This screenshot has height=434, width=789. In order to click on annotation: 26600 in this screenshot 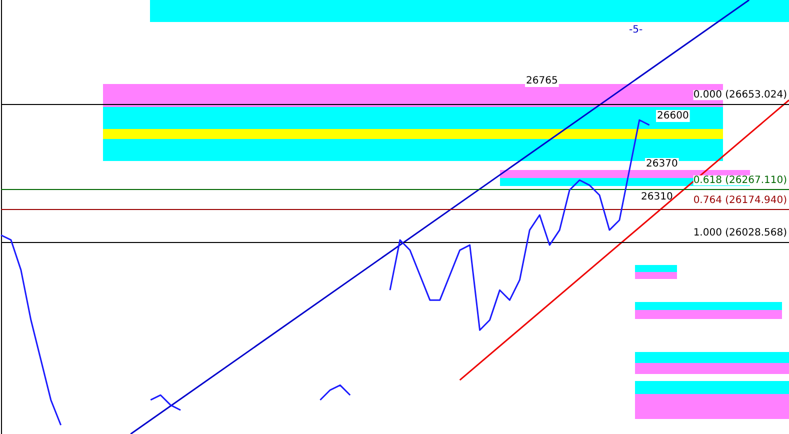, I will do `click(673, 116)`.